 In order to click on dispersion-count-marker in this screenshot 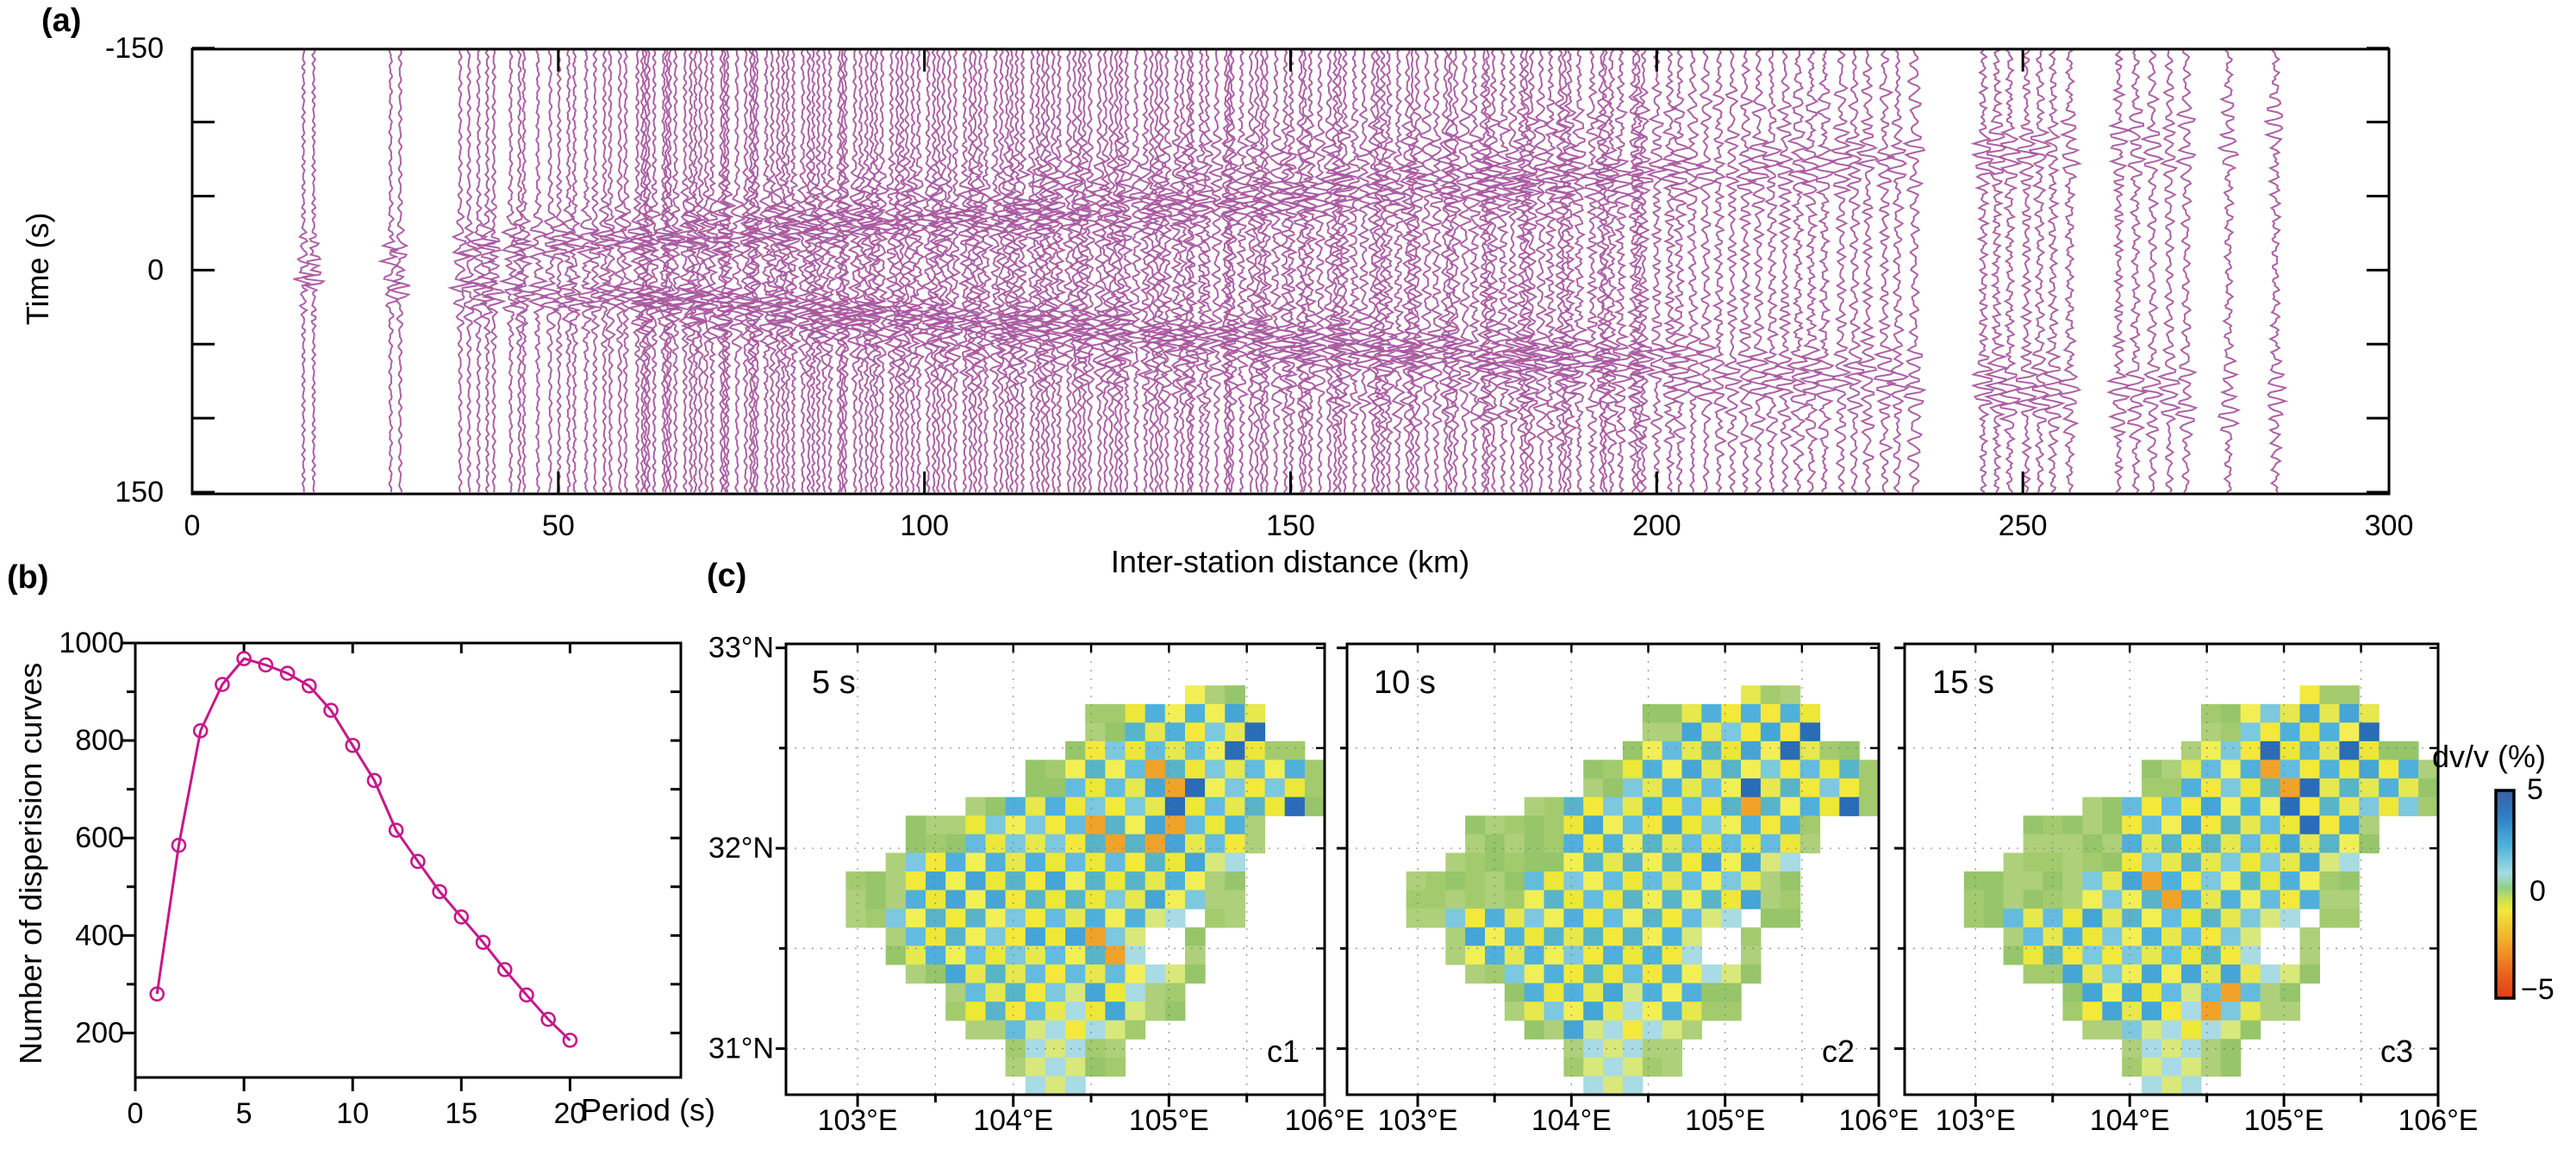, I will do `click(309, 686)`.